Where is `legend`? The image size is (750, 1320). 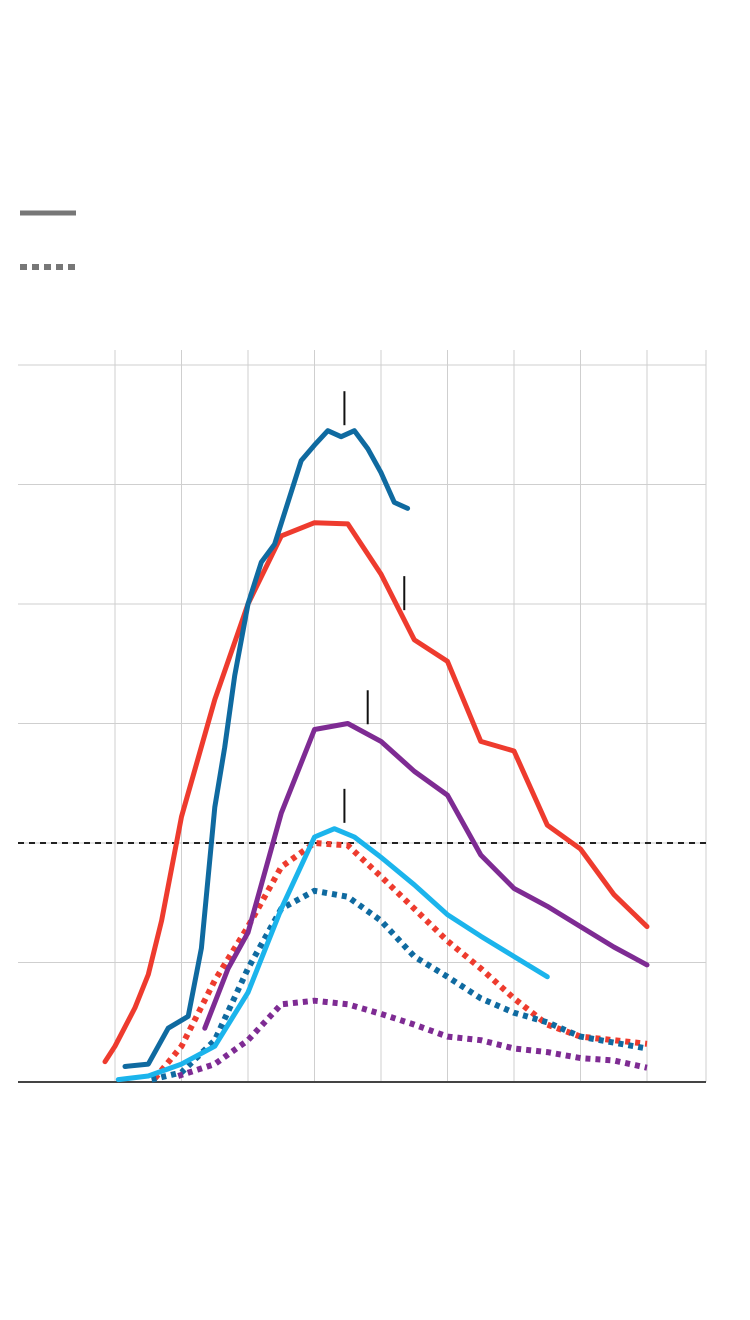 legend is located at coordinates (48, 240).